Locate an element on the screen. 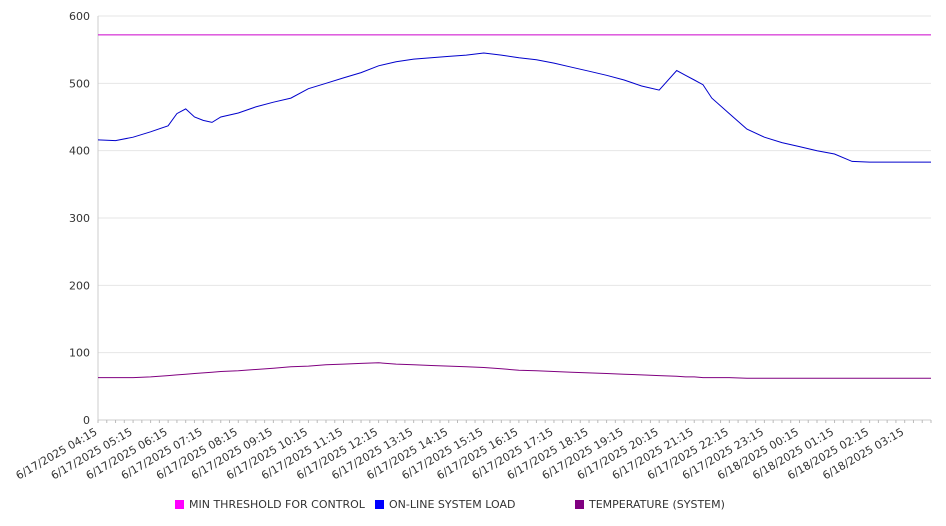 The width and height of the screenshot is (946, 526). y-axis: 0 100 200 300 400 500 600 is located at coordinates (84, 218).